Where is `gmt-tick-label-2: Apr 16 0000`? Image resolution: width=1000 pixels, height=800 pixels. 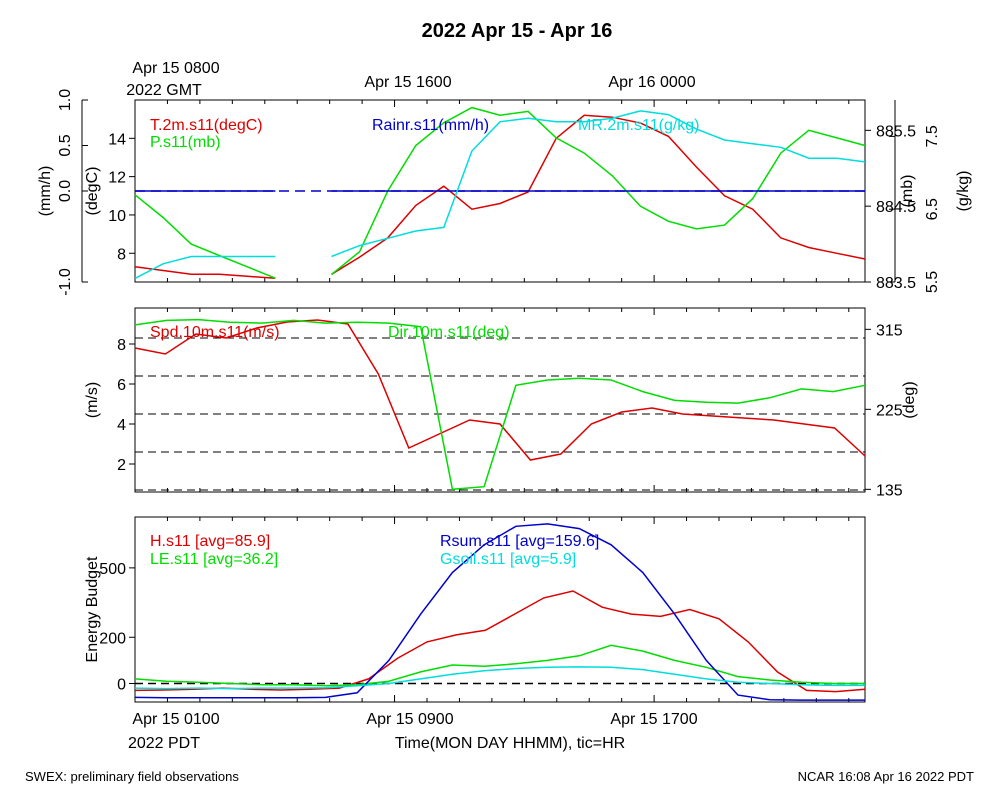
gmt-tick-label-2: Apr 16 0000 is located at coordinates (651, 82).